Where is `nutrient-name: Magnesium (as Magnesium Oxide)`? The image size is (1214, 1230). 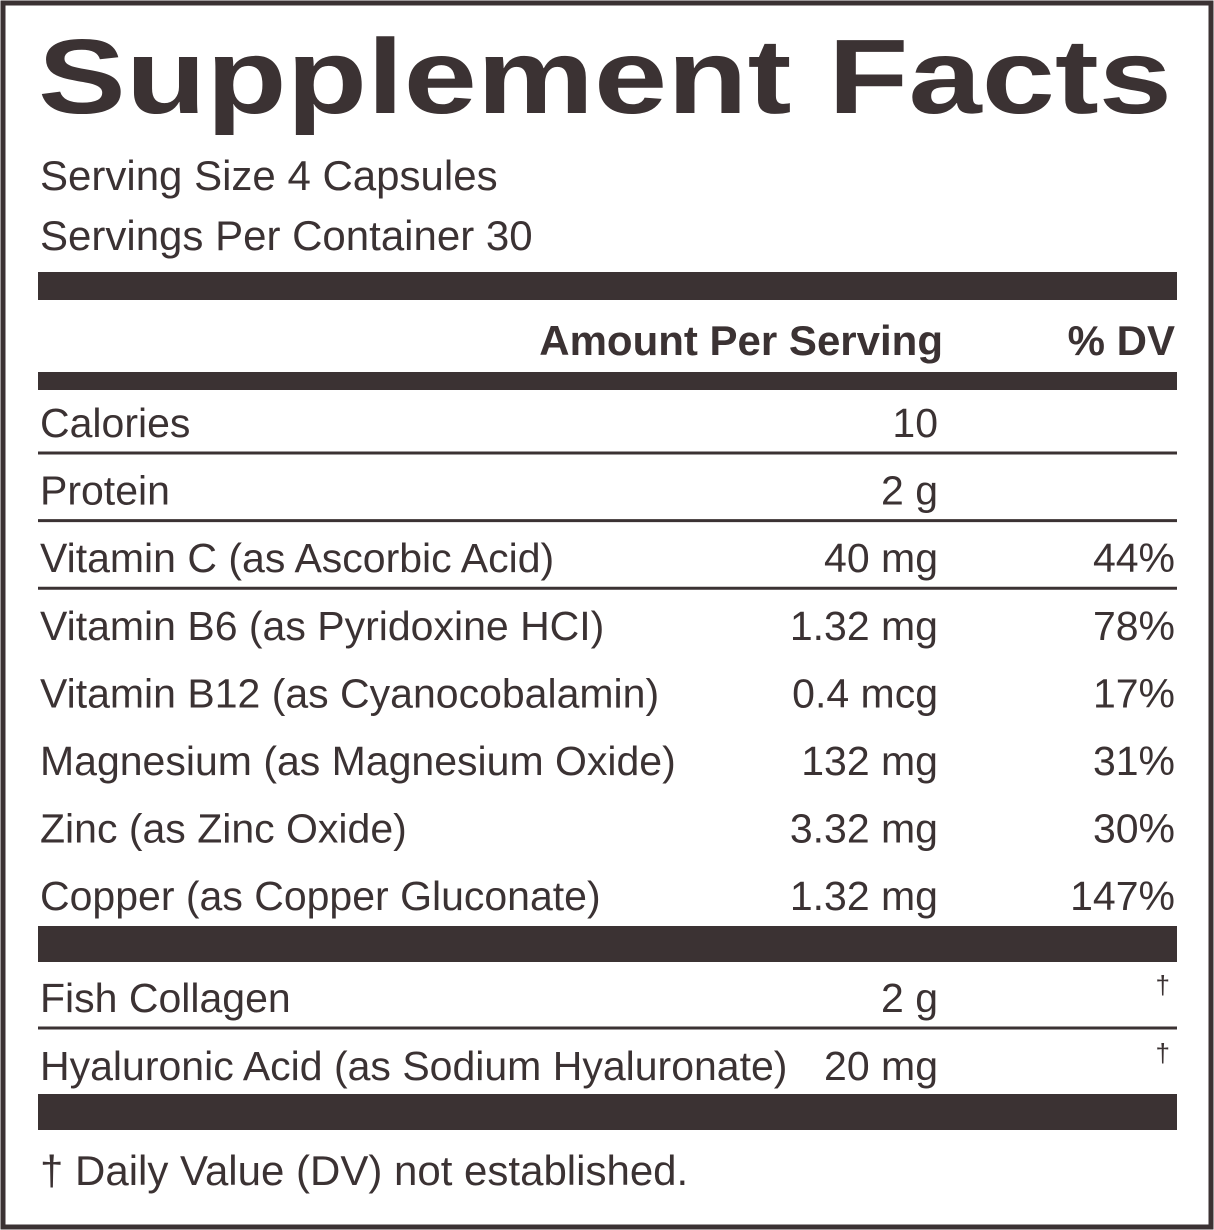 nutrient-name: Magnesium (as Magnesium Oxide) is located at coordinates (358, 761).